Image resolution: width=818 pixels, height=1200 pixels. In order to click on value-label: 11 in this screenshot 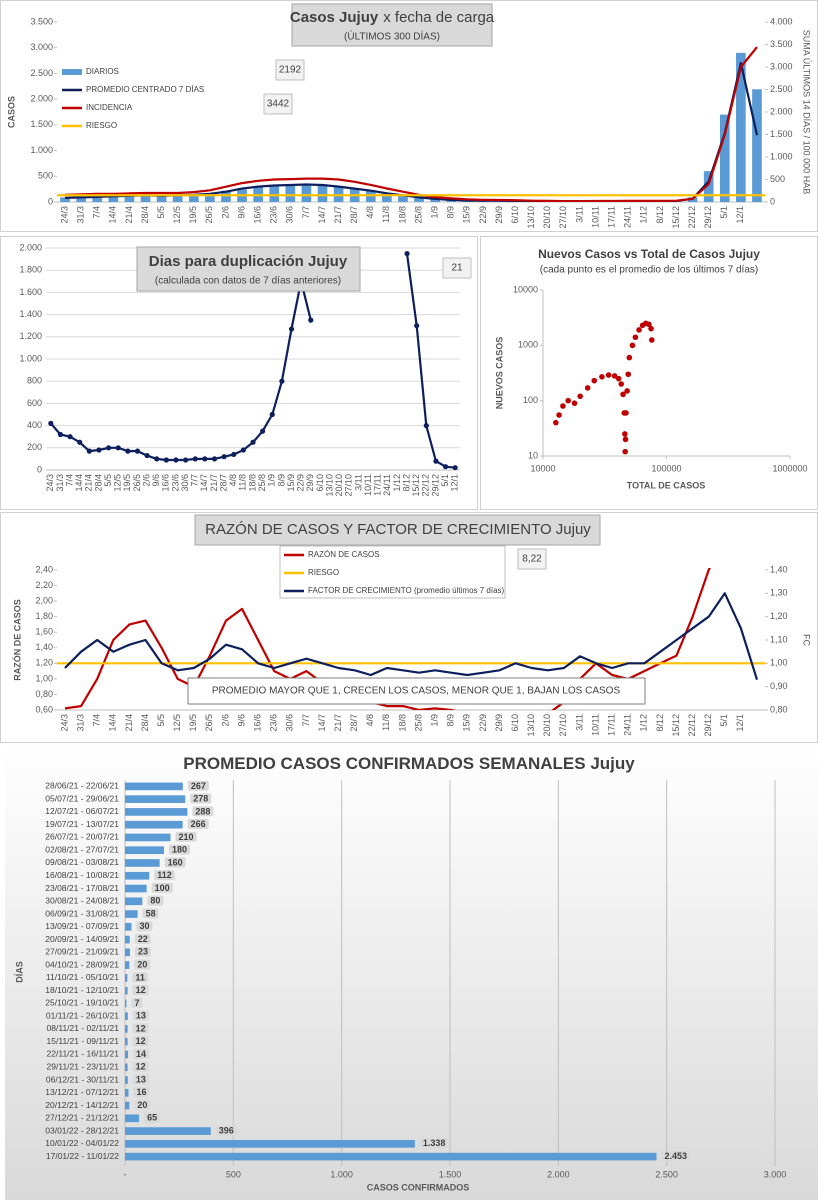, I will do `click(140, 977)`.